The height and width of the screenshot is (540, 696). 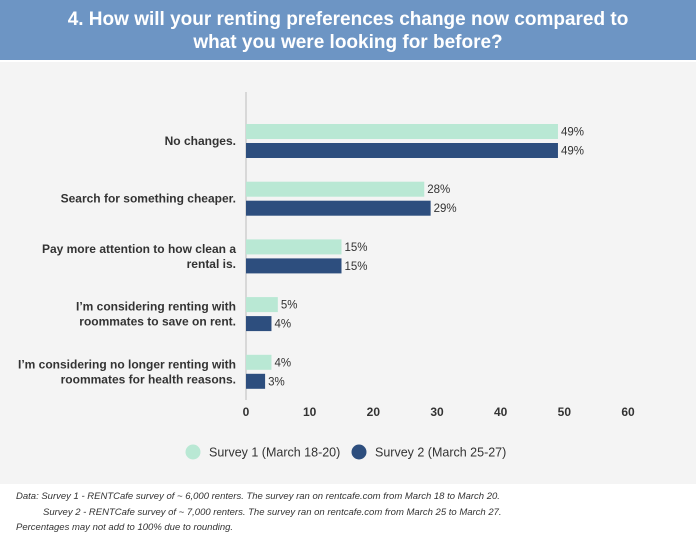 What do you see at coordinates (127, 364) in the screenshot?
I see `category-label-line: I’m considering no longer renting with` at bounding box center [127, 364].